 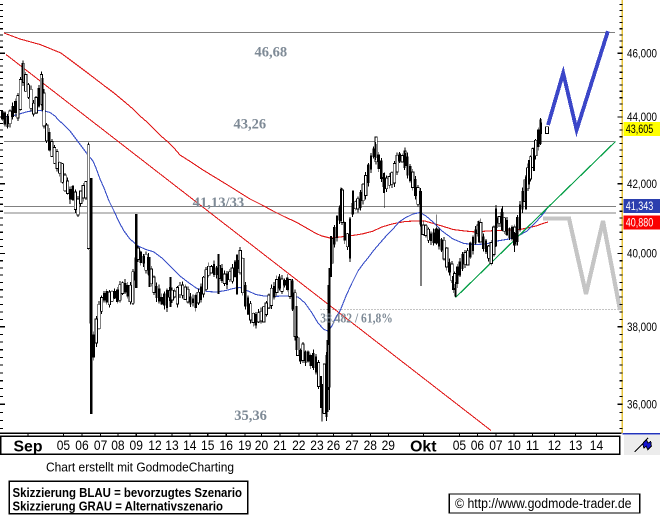 What do you see at coordinates (298, 445) in the screenshot?
I see `svg-text: 22` at bounding box center [298, 445].